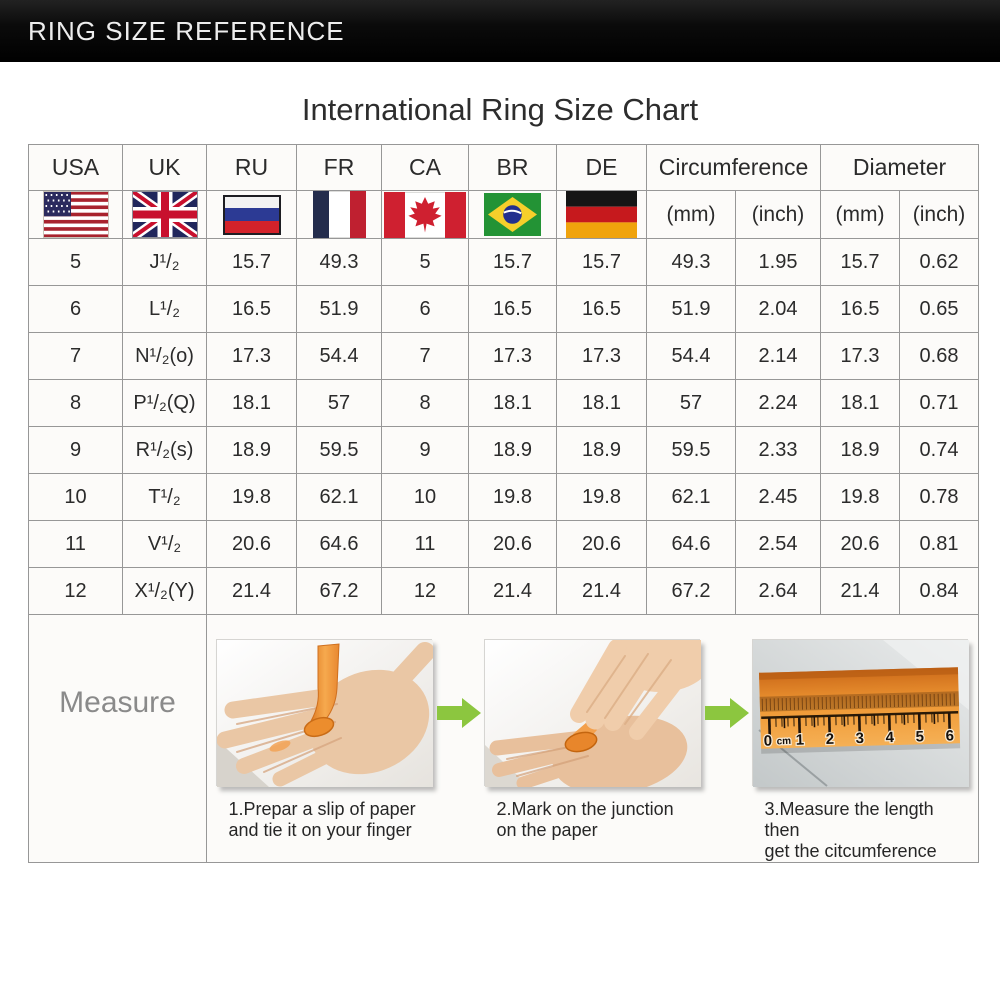 The image size is (1000, 1000). Describe the element at coordinates (691, 262) in the screenshot. I see `table-cell: 49.3` at that location.